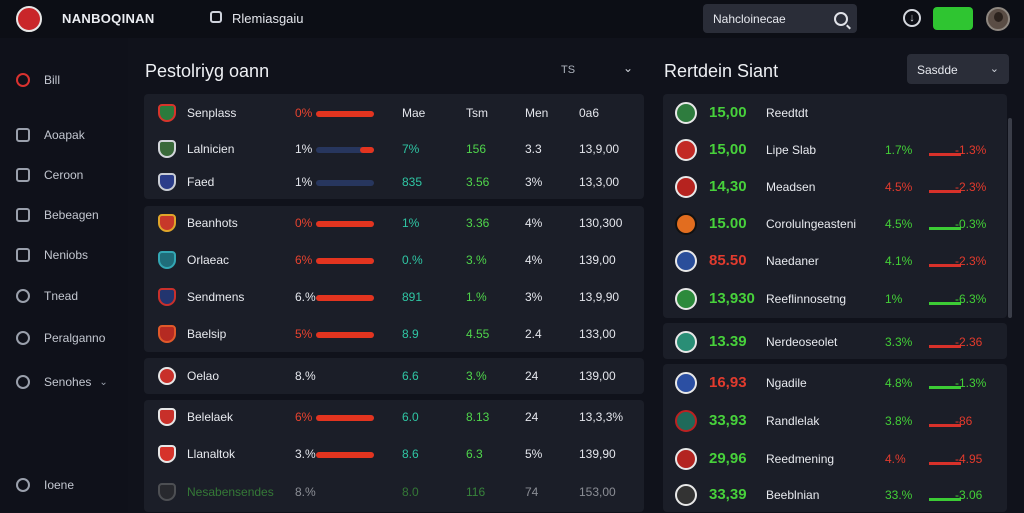 Image resolution: width=1024 pixels, height=513 pixels. What do you see at coordinates (568, 70) in the screenshot?
I see `left-filter-label: TS` at bounding box center [568, 70].